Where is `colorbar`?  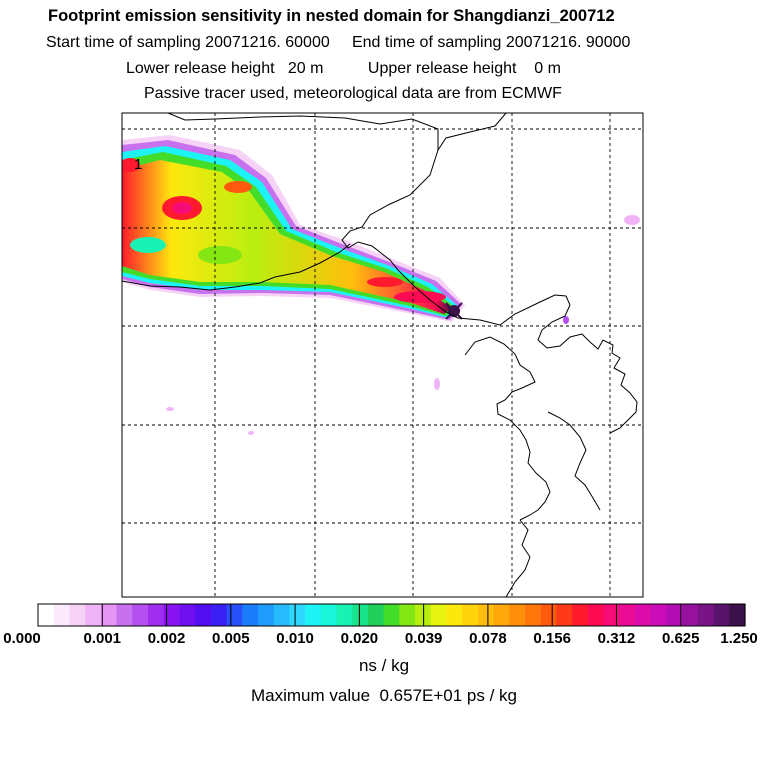
colorbar is located at coordinates (391, 615).